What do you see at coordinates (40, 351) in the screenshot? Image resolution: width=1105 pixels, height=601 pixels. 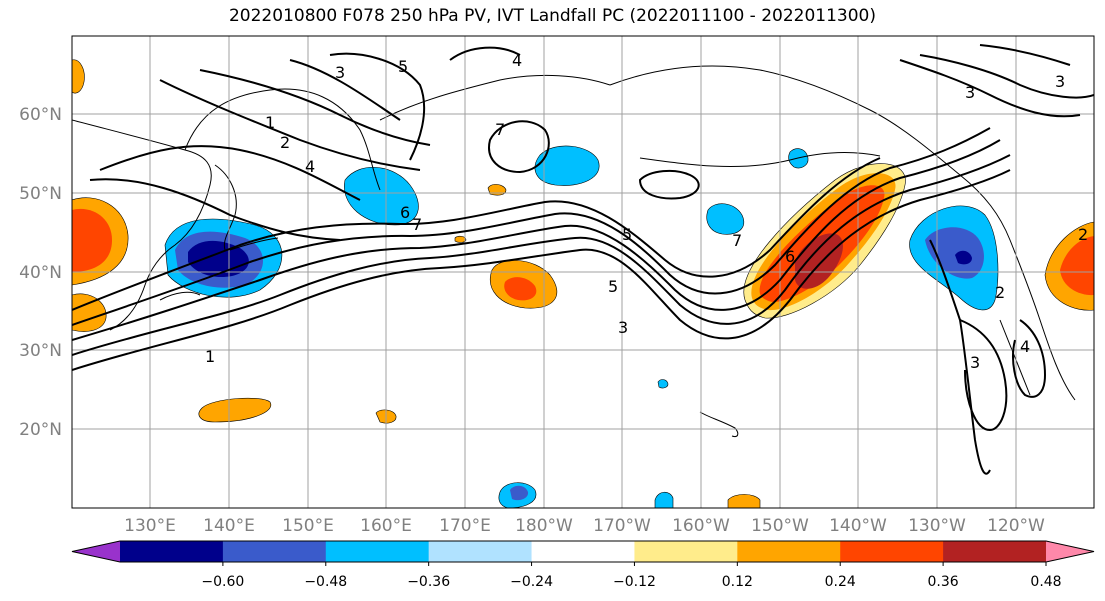 I see `lat-label: 30°N` at bounding box center [40, 351].